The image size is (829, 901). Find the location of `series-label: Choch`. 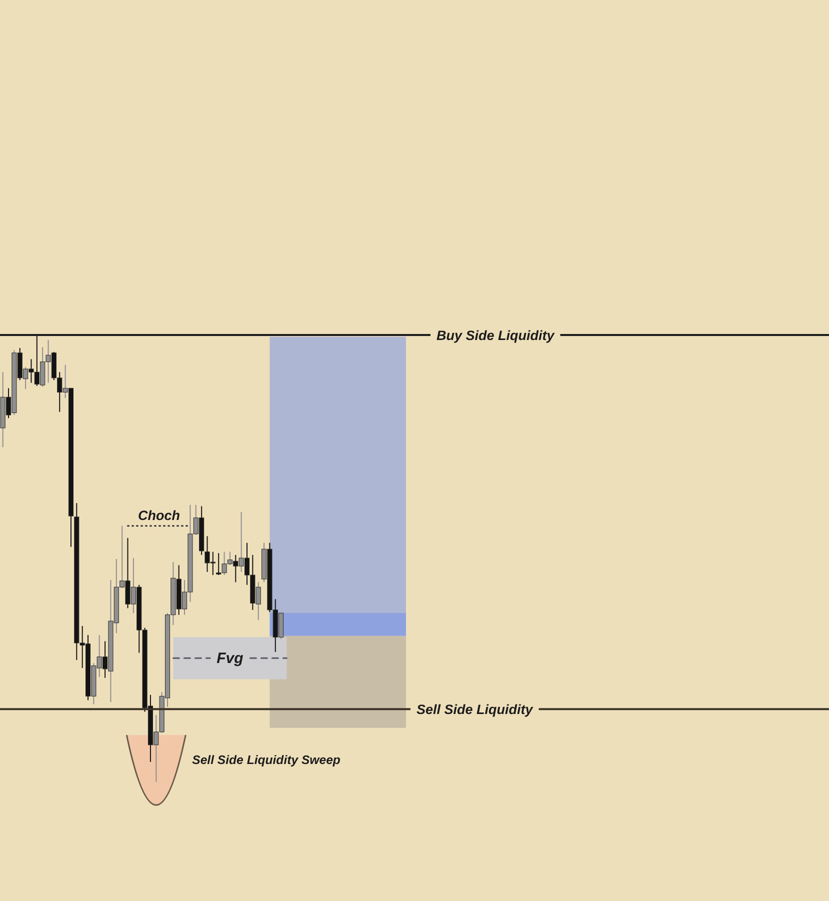

series-label: Choch is located at coordinates (159, 515).